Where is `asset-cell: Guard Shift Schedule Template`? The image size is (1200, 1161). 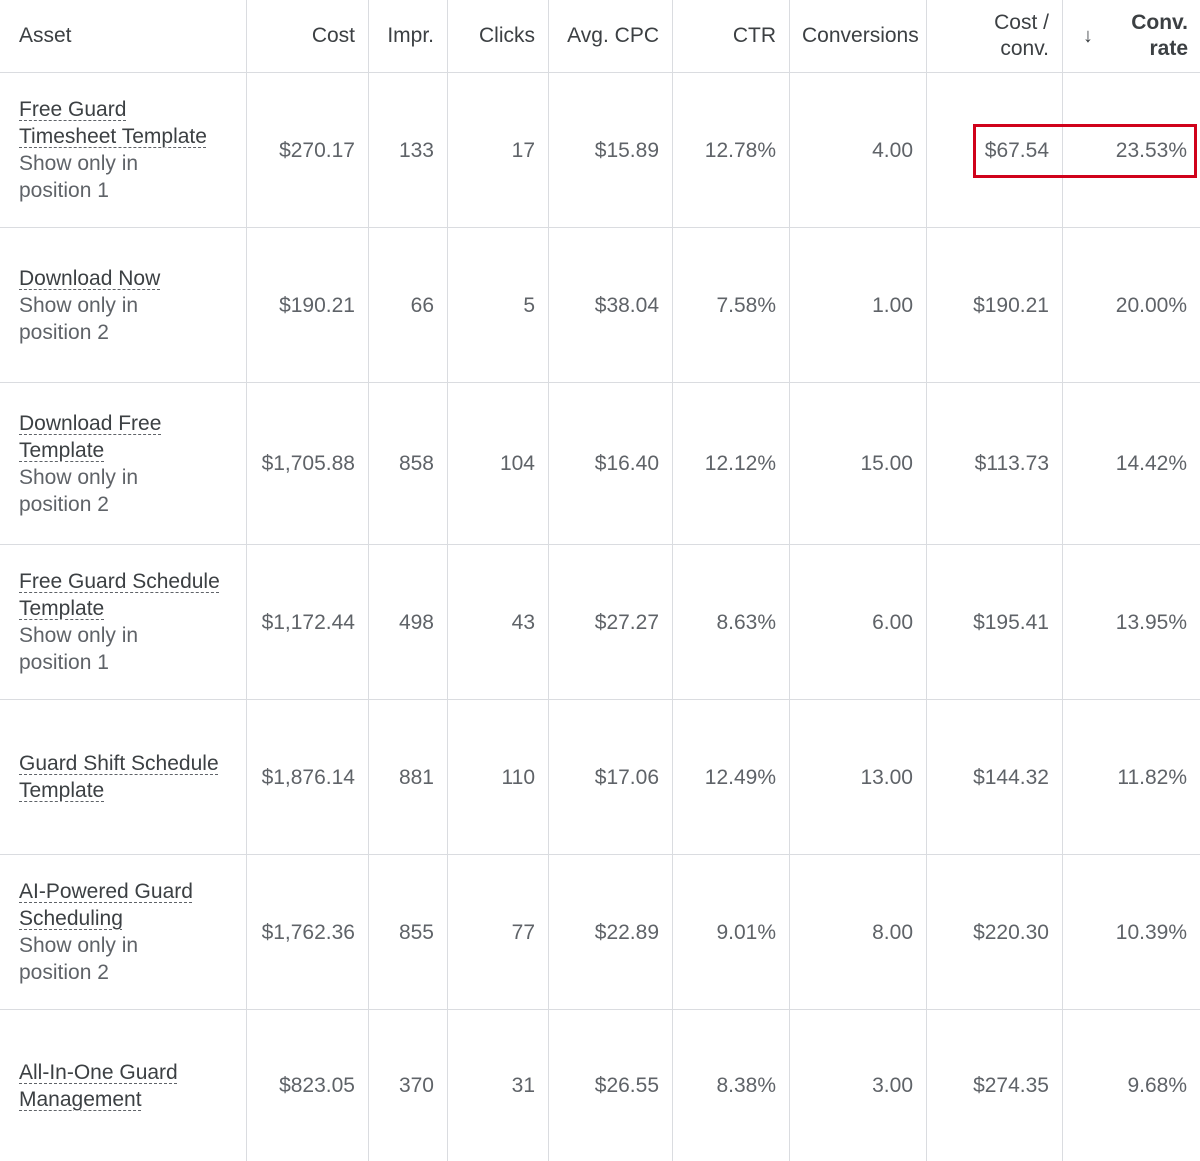
asset-cell: Guard Shift Schedule Template is located at coordinates (123, 777).